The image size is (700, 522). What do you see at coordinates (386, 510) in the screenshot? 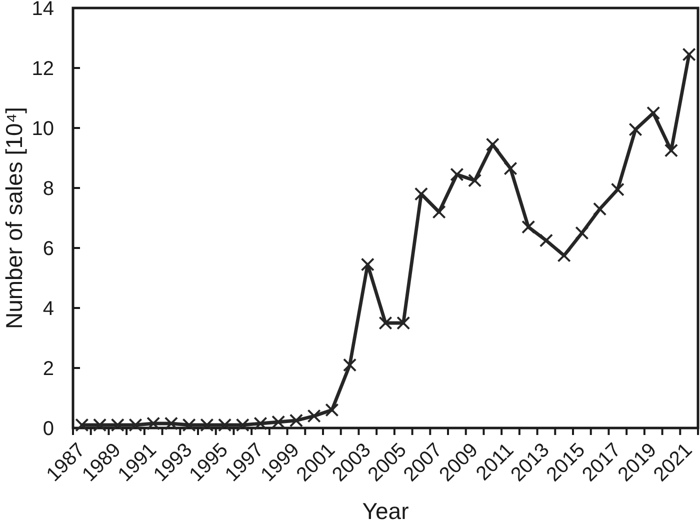
I see `x-axis-title: Year` at bounding box center [386, 510].